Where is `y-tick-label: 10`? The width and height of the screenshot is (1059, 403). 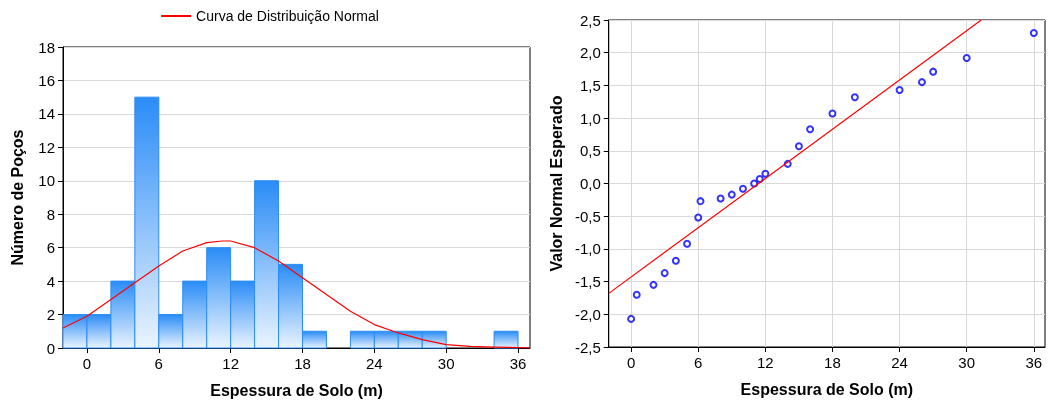 y-tick-label: 10 is located at coordinates (46, 181).